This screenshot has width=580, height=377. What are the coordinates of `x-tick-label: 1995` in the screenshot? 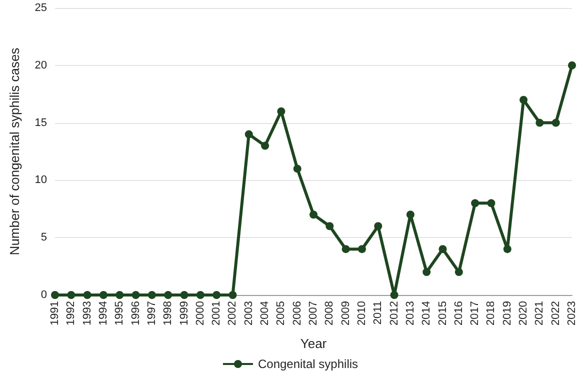 It's located at (120, 313).